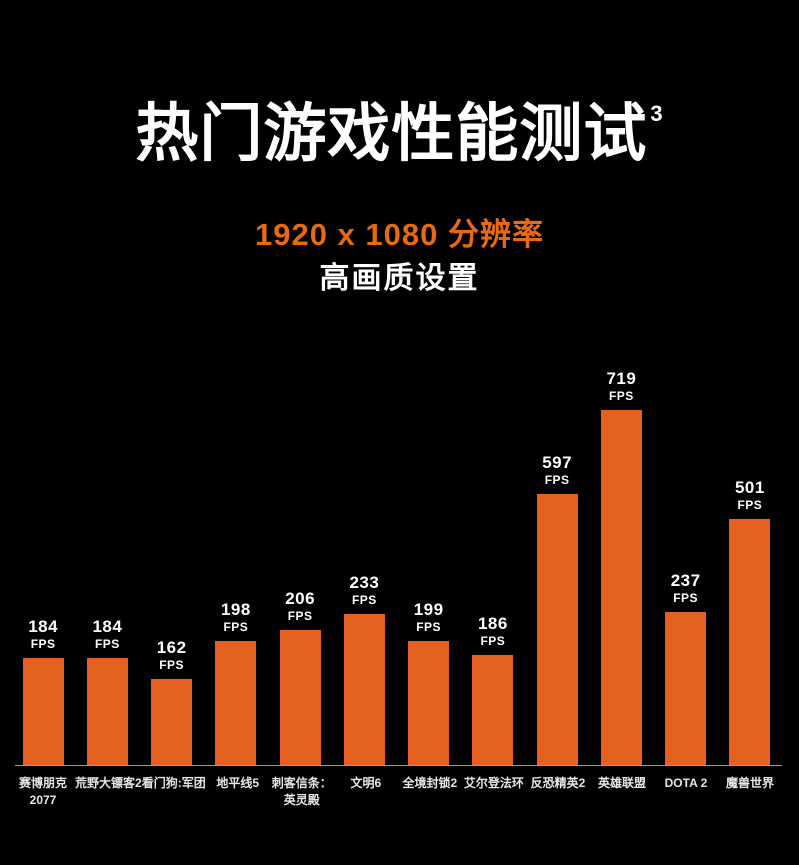  What do you see at coordinates (171, 648) in the screenshot?
I see `bar-value-label: 162` at bounding box center [171, 648].